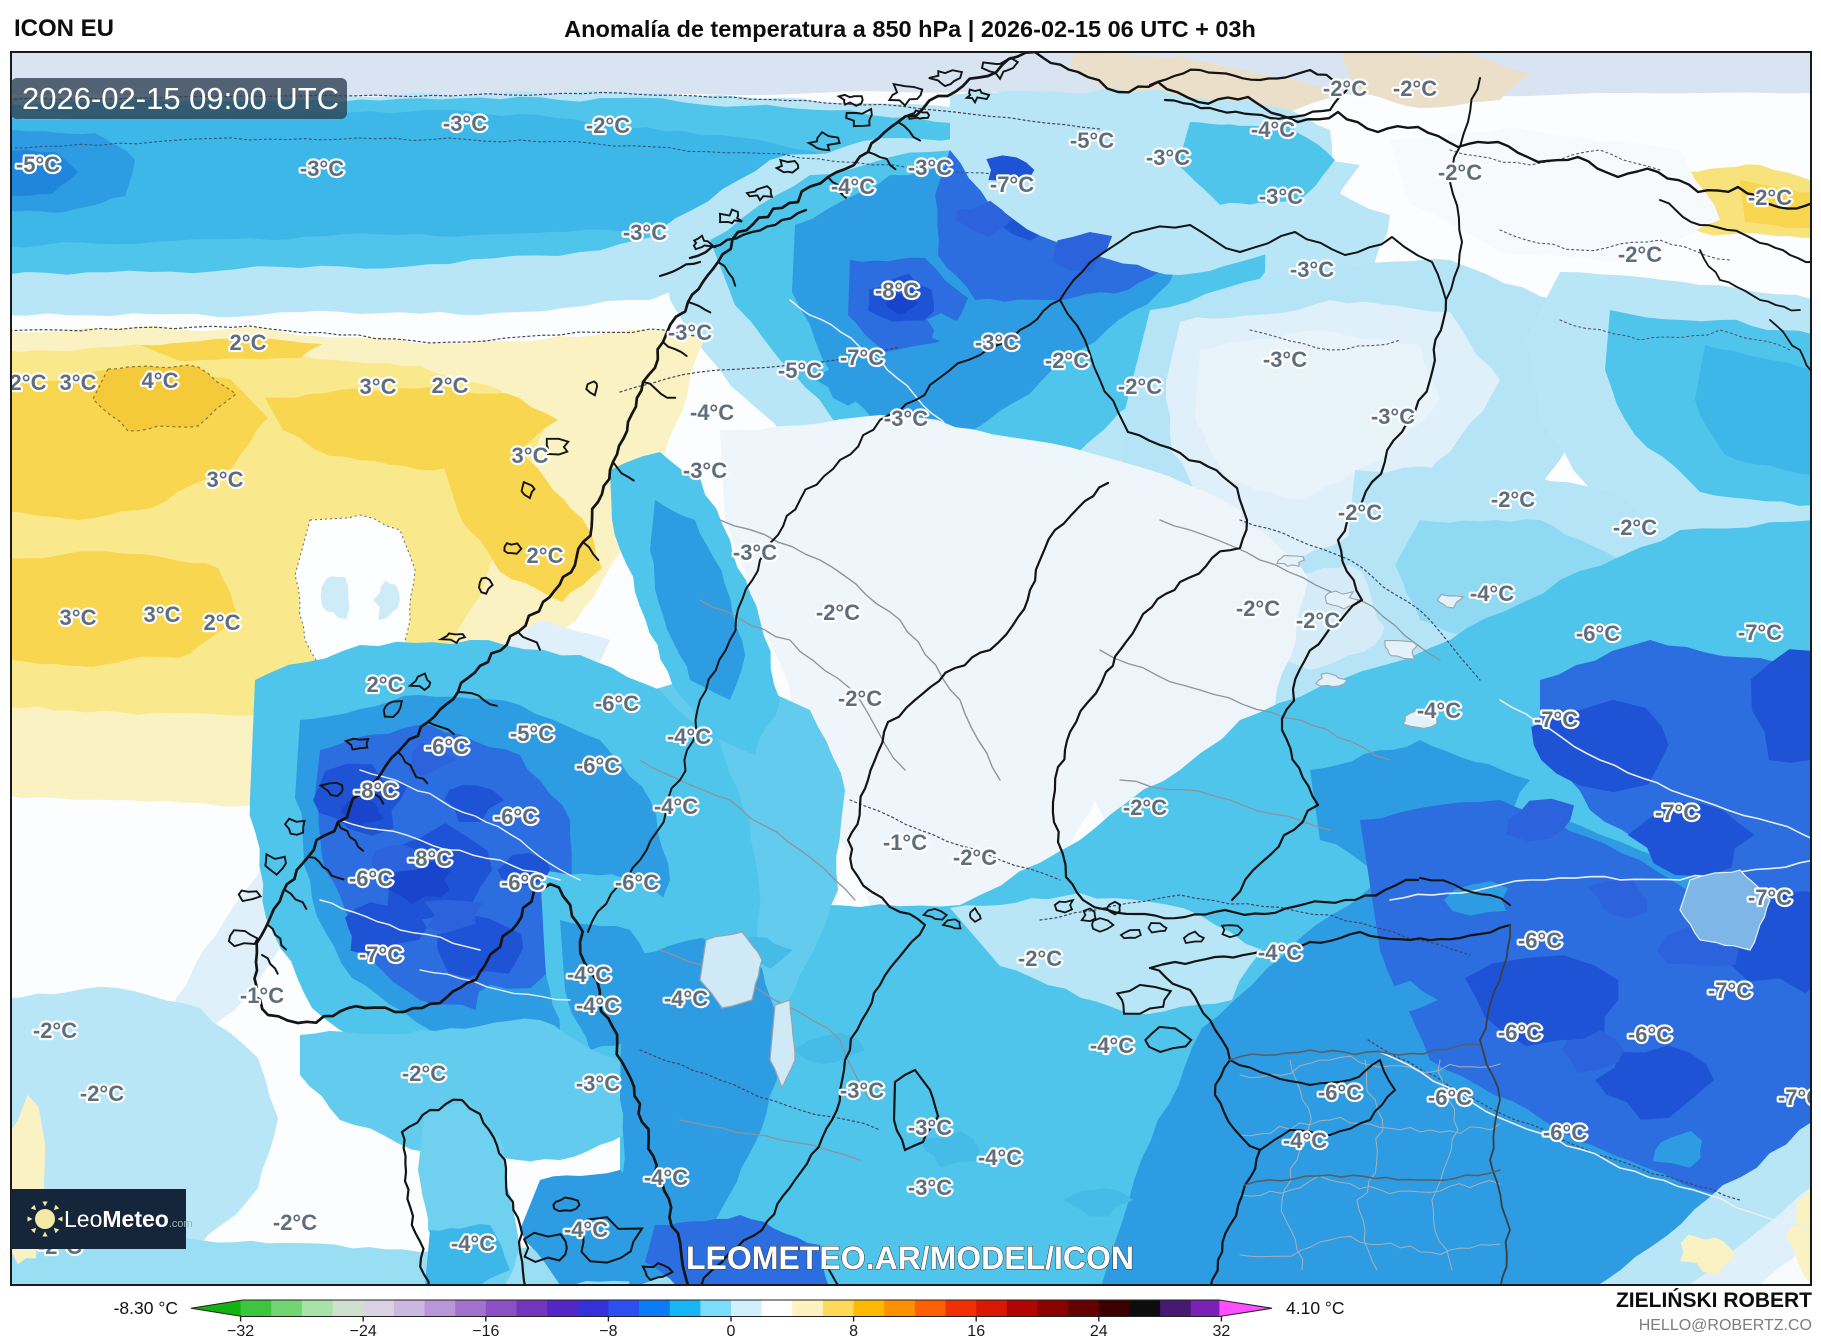 This screenshot has height=1339, width=1821. What do you see at coordinates (128, 1219) in the screenshot?
I see `svg-text: LeoMeteo.com` at bounding box center [128, 1219].